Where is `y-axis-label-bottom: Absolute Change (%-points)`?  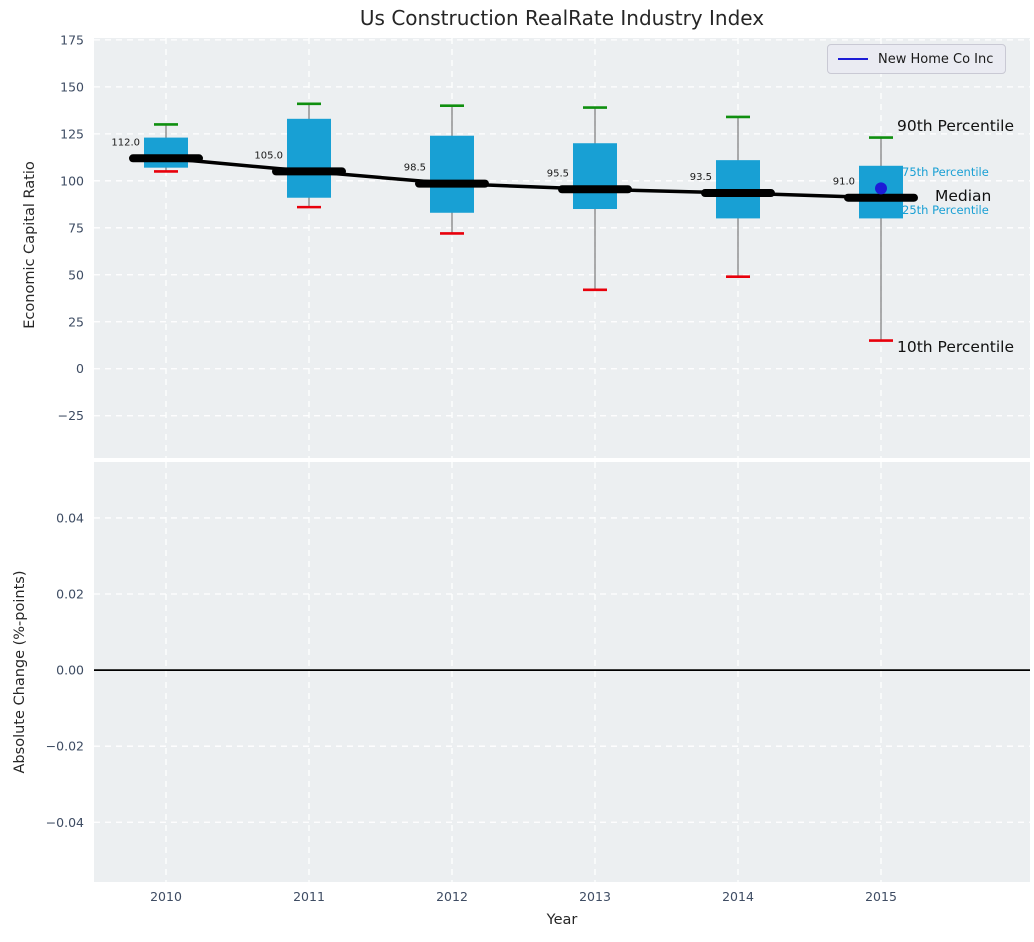
y-axis-label-bottom: Absolute Change (%-points) is located at coordinates (20, 672).